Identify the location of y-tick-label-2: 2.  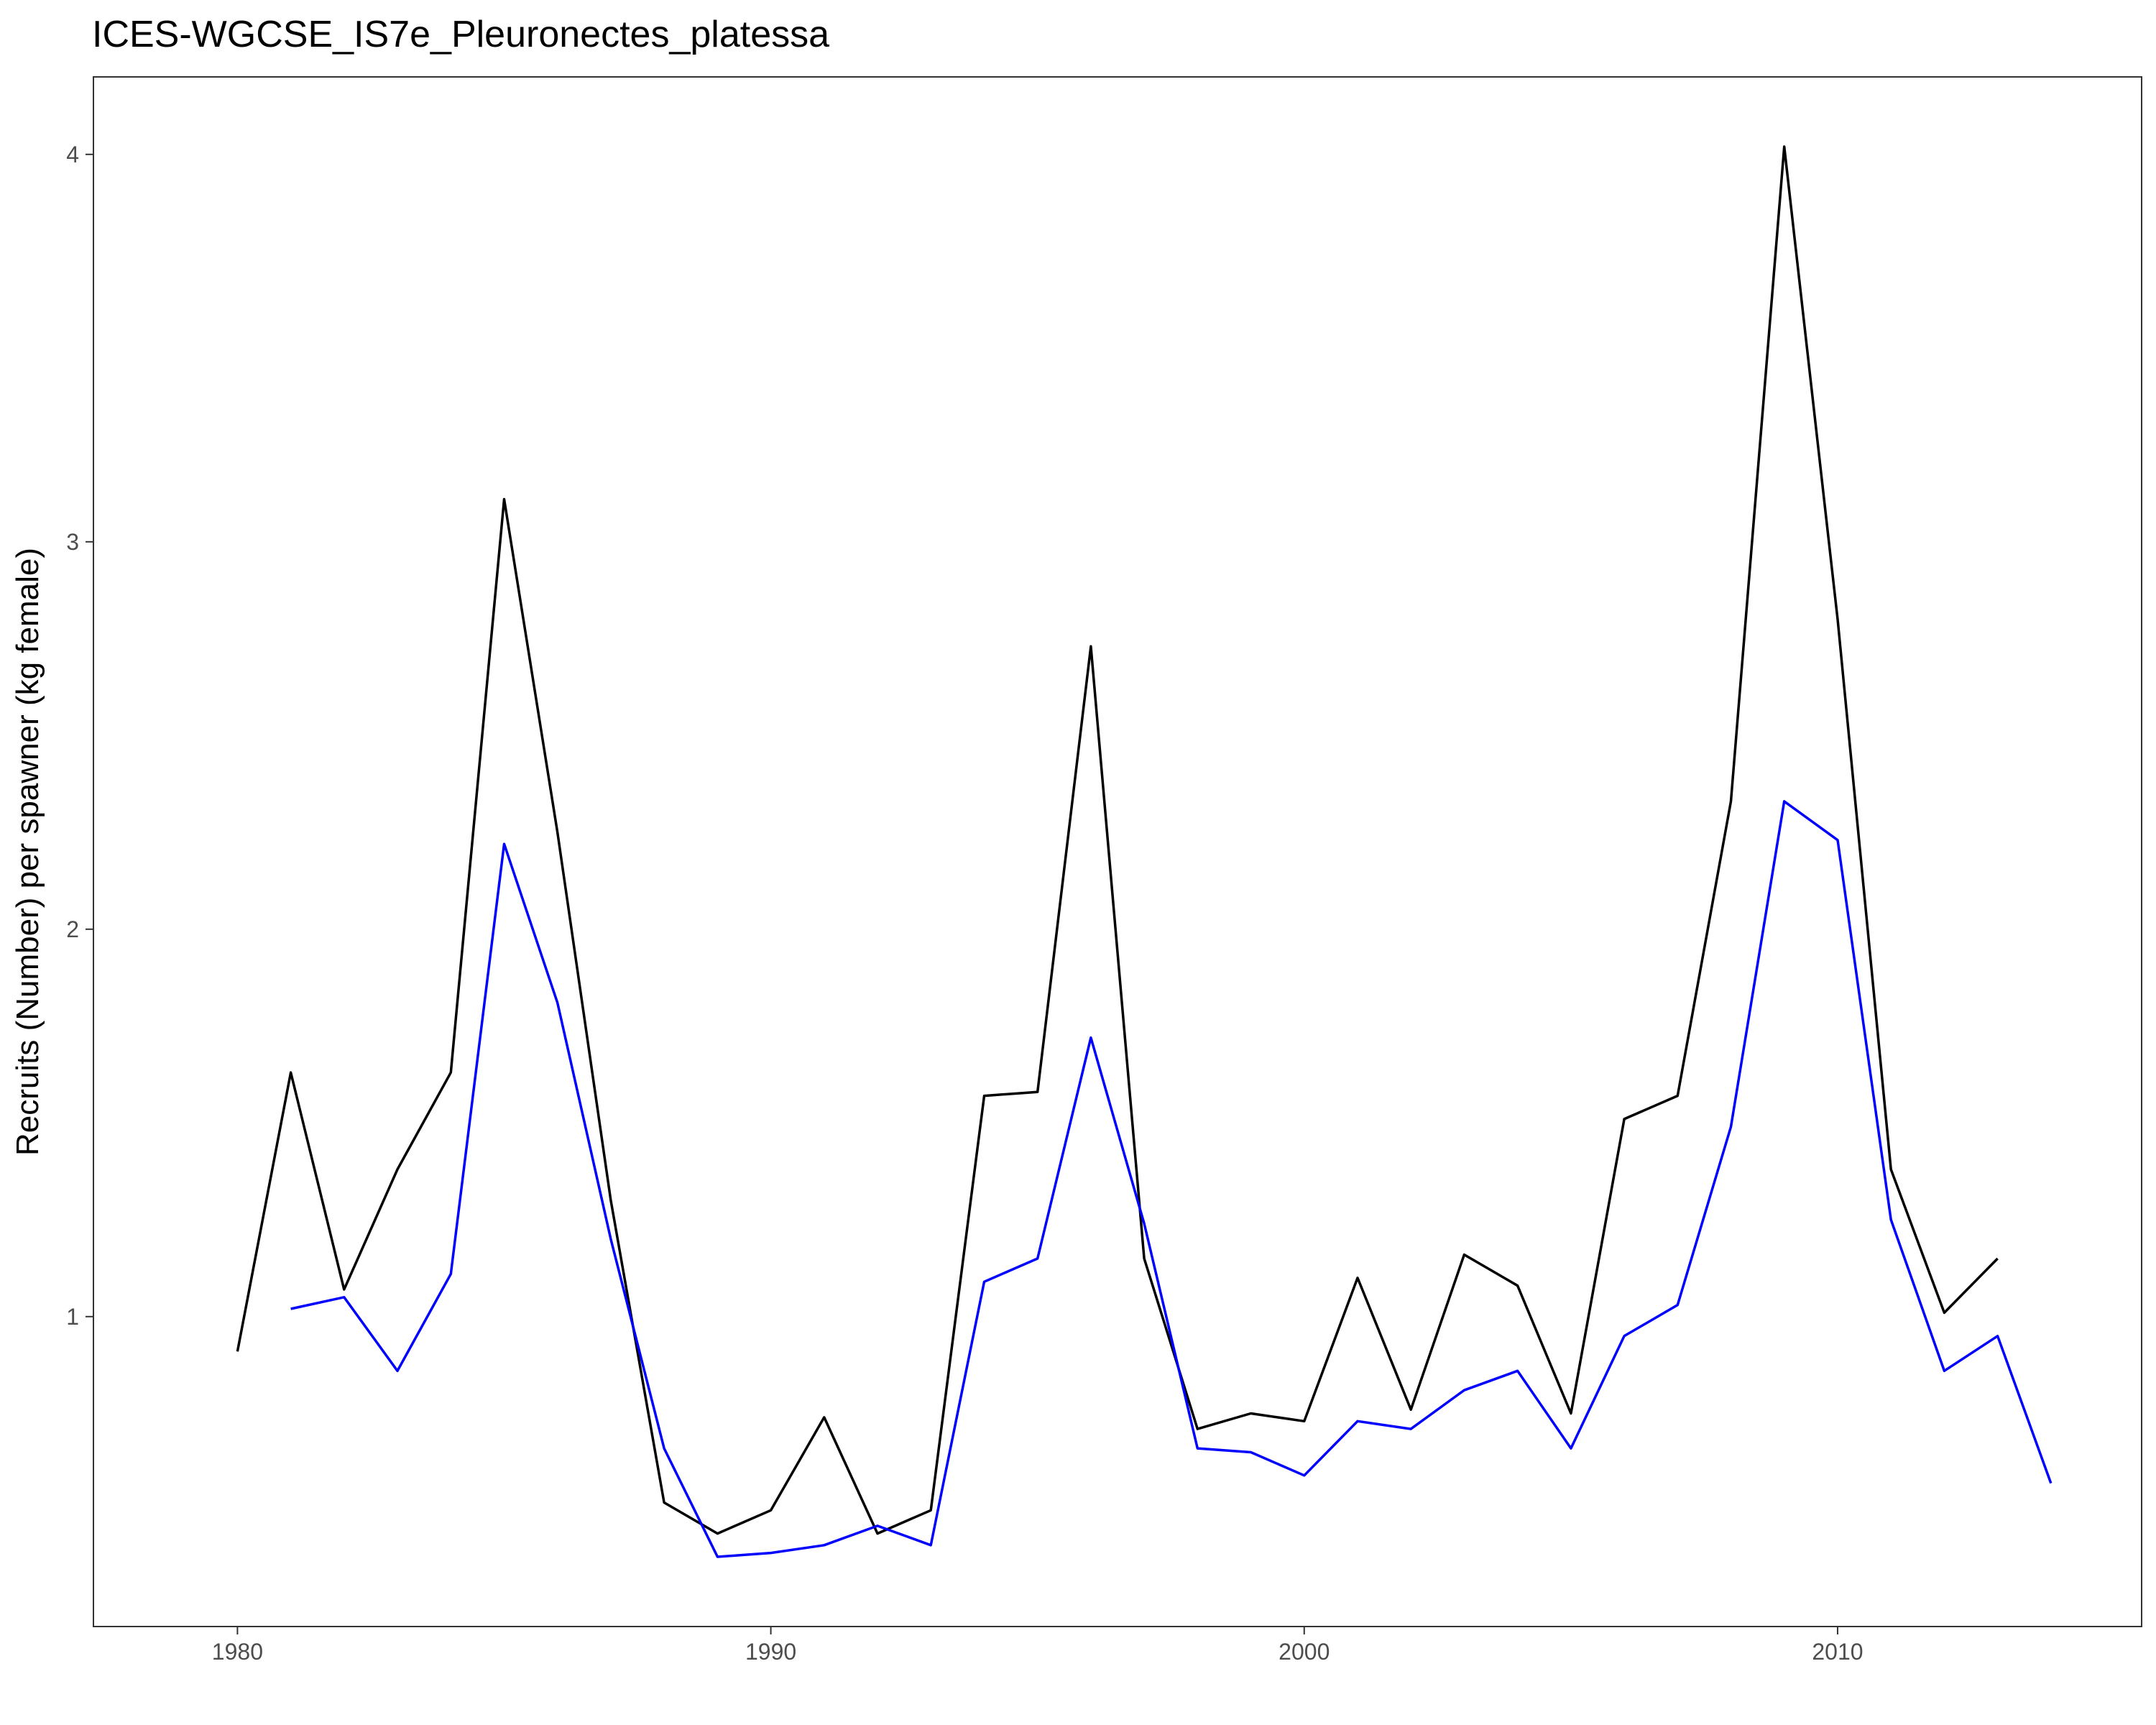
(72, 929).